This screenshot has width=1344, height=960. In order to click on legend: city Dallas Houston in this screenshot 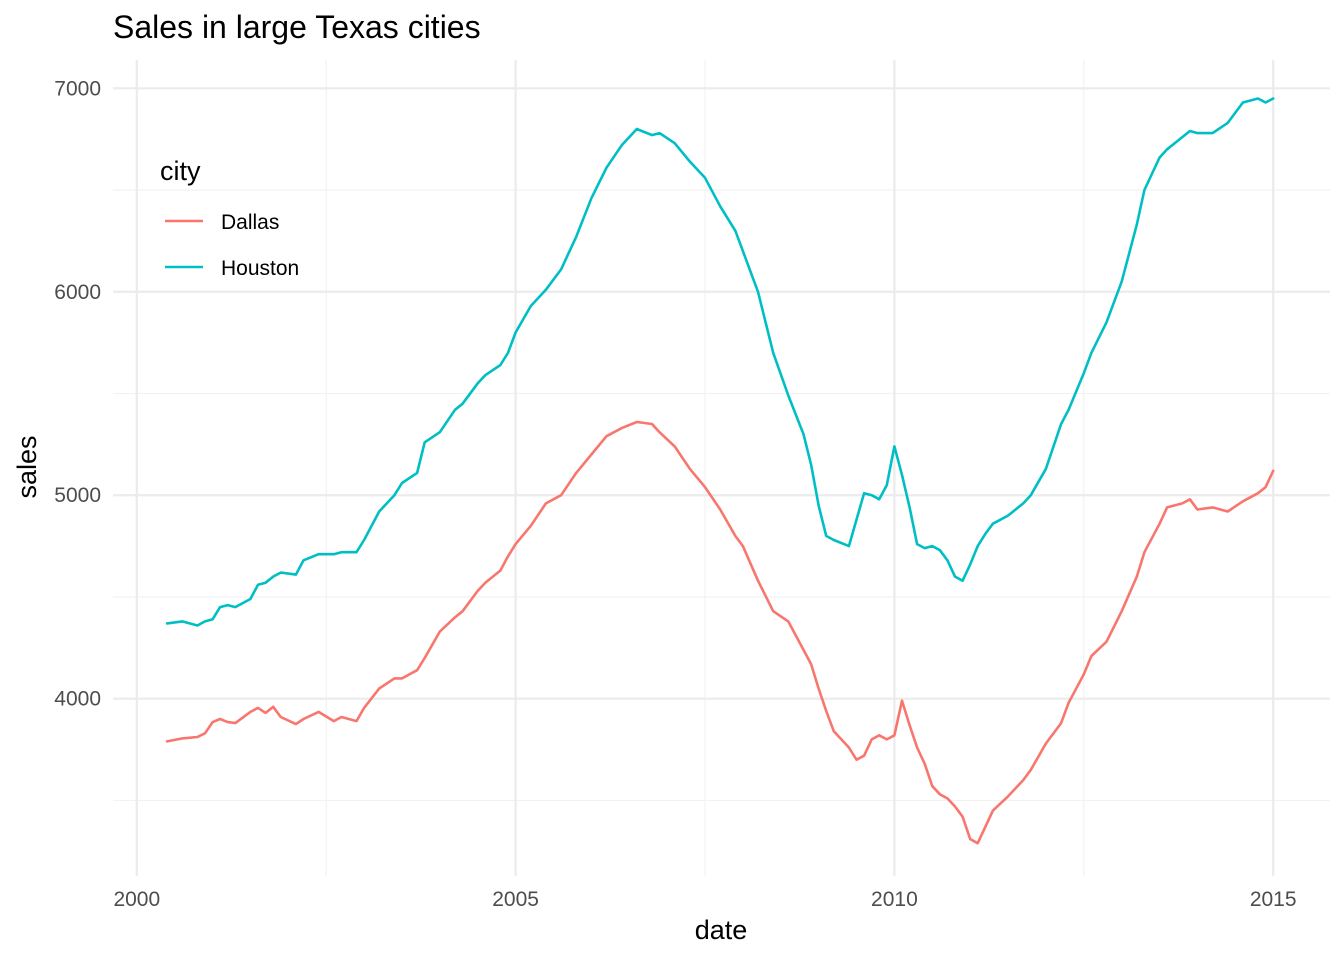, I will do `click(229, 218)`.